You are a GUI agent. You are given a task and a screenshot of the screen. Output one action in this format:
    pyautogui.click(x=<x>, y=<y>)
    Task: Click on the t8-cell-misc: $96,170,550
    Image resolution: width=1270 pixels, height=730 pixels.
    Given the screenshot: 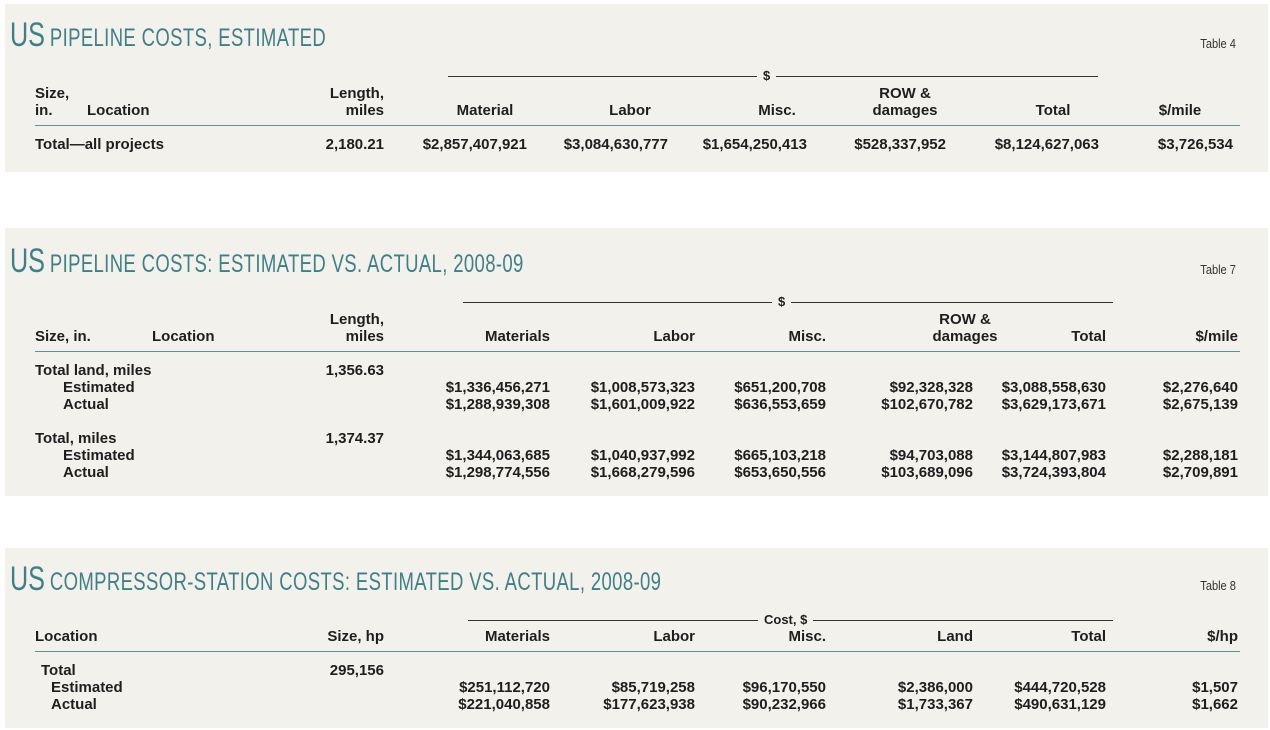 What is the action you would take?
    pyautogui.click(x=784, y=687)
    